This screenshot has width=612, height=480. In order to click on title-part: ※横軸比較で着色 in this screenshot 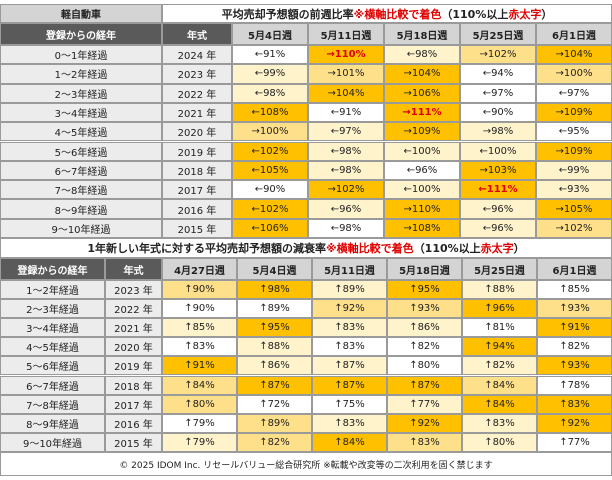, I will do `click(369, 248)`.